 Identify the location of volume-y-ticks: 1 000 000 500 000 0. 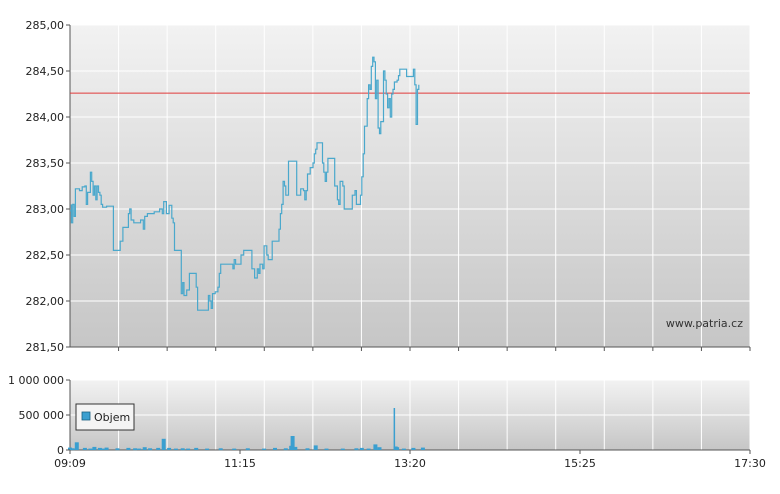
(39, 415).